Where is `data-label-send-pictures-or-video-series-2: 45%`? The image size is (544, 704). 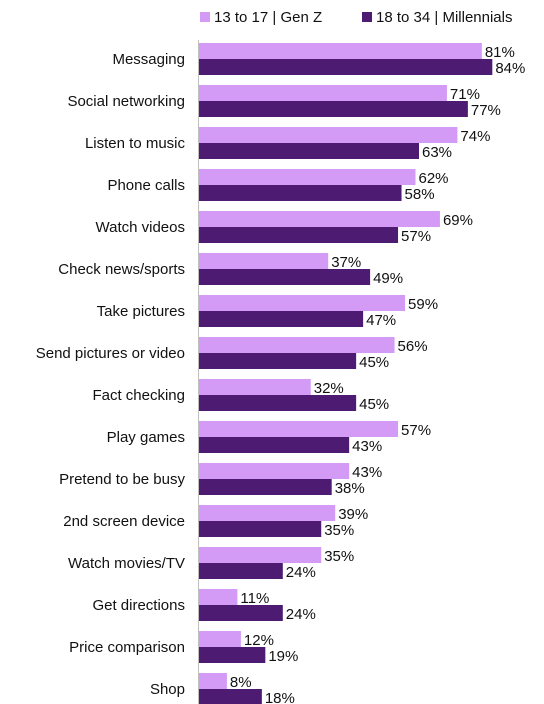
data-label-send-pictures-or-video-series-2: 45% is located at coordinates (374, 362).